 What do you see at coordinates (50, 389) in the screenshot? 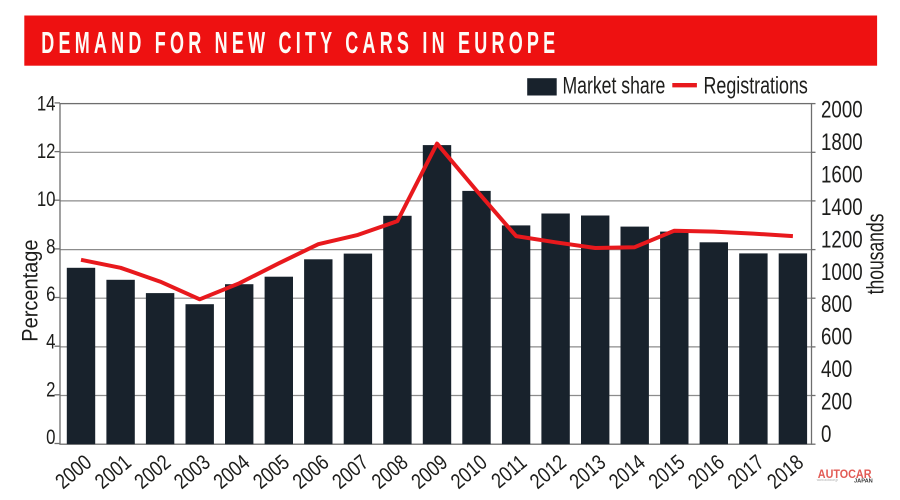
I see `svg-text: 2` at bounding box center [50, 389].